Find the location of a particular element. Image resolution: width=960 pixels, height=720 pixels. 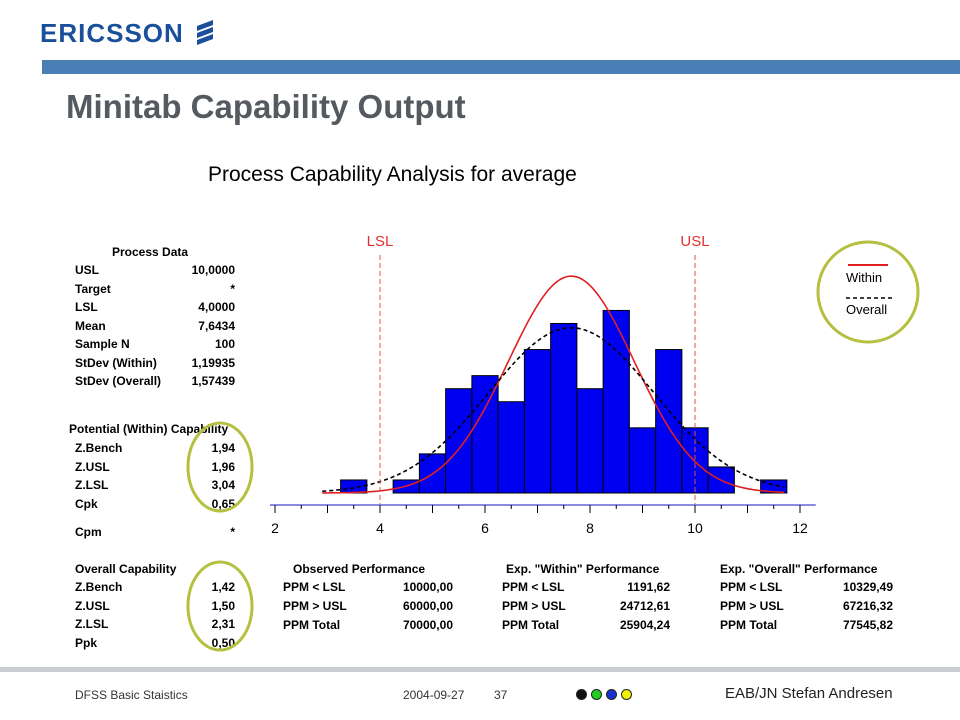

overall-capability-value: 1,50 is located at coordinates (223, 605).